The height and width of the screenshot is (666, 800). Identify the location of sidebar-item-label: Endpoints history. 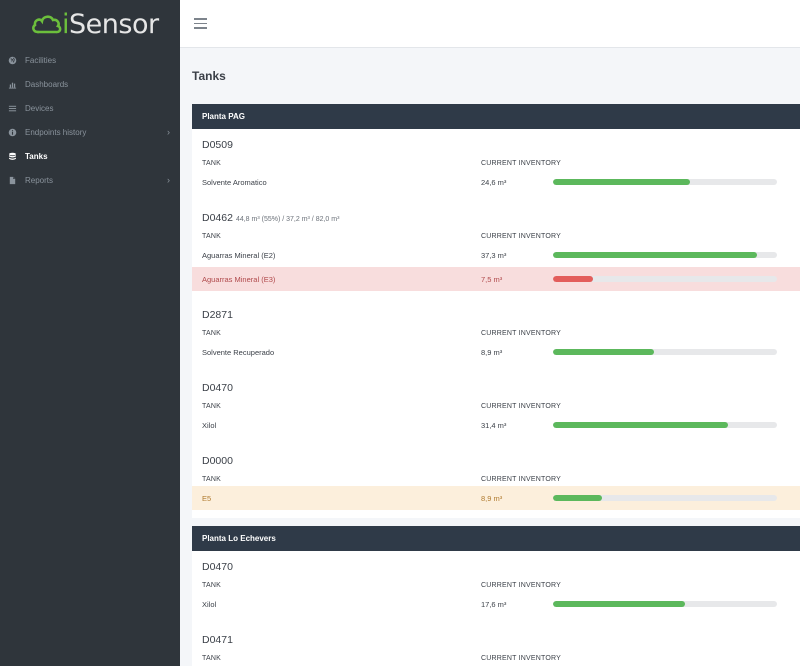
(56, 132).